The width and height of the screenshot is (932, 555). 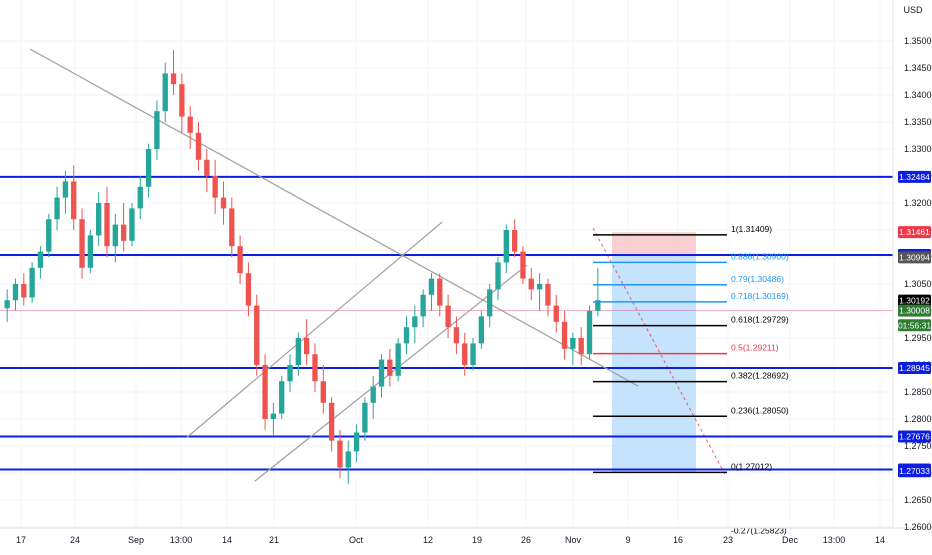 I want to click on price-tick-label: 1.28000, so click(x=918, y=419).